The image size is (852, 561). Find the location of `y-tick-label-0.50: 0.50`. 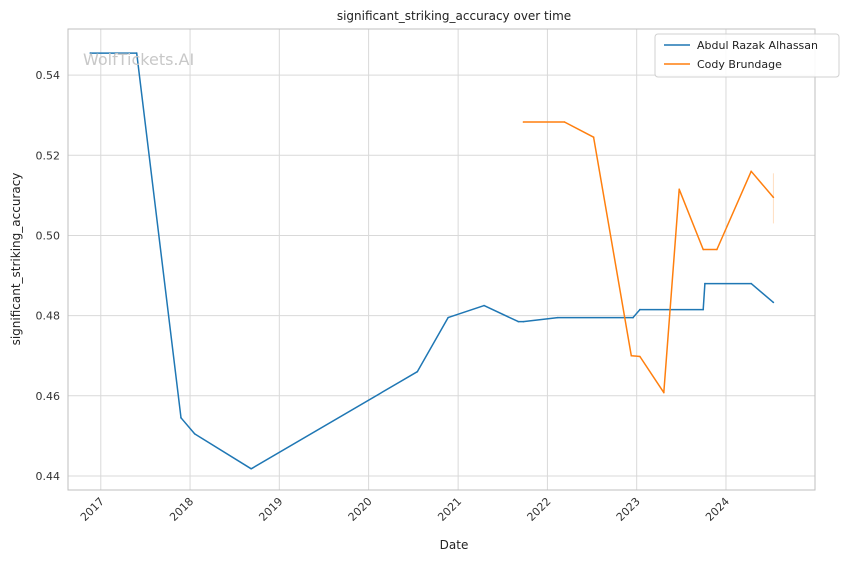

y-tick-label-0.50: 0.50 is located at coordinates (48, 235).